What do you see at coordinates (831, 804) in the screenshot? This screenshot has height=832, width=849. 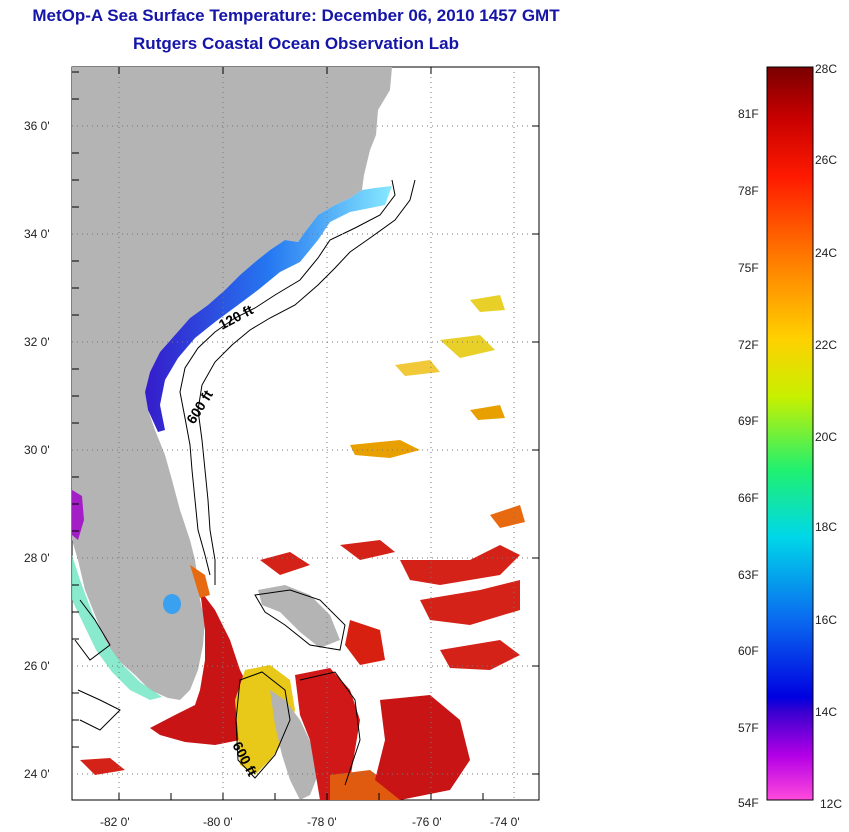 I see `colorbar-celsius-label: 12C` at bounding box center [831, 804].